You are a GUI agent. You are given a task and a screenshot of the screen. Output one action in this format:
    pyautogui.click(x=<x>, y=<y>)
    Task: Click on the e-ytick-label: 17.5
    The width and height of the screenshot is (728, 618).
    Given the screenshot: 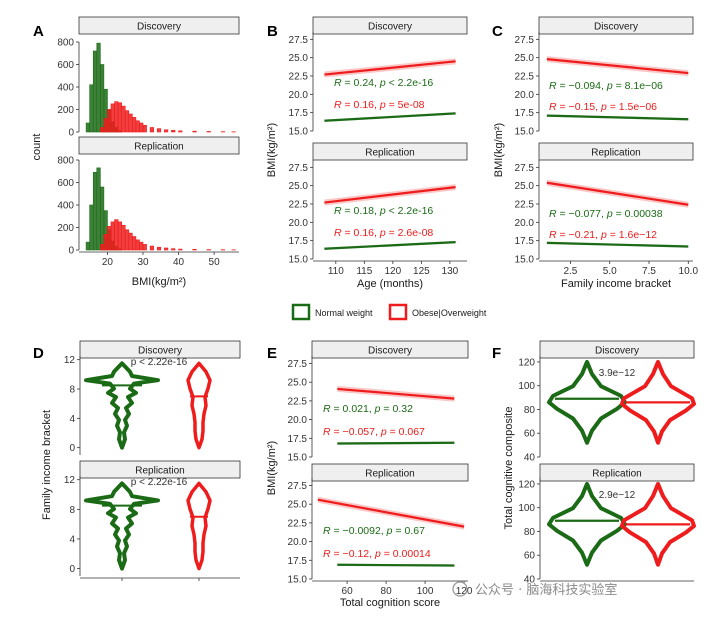 What is the action you would take?
    pyautogui.click(x=298, y=561)
    